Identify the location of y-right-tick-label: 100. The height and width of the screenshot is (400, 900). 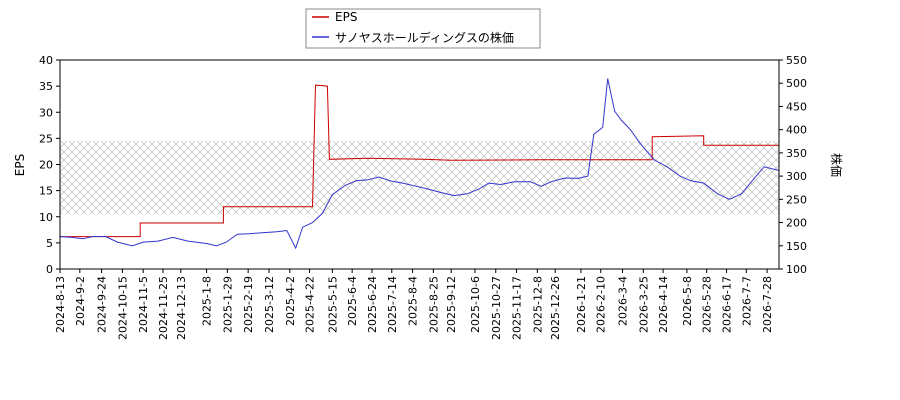
(796, 269).